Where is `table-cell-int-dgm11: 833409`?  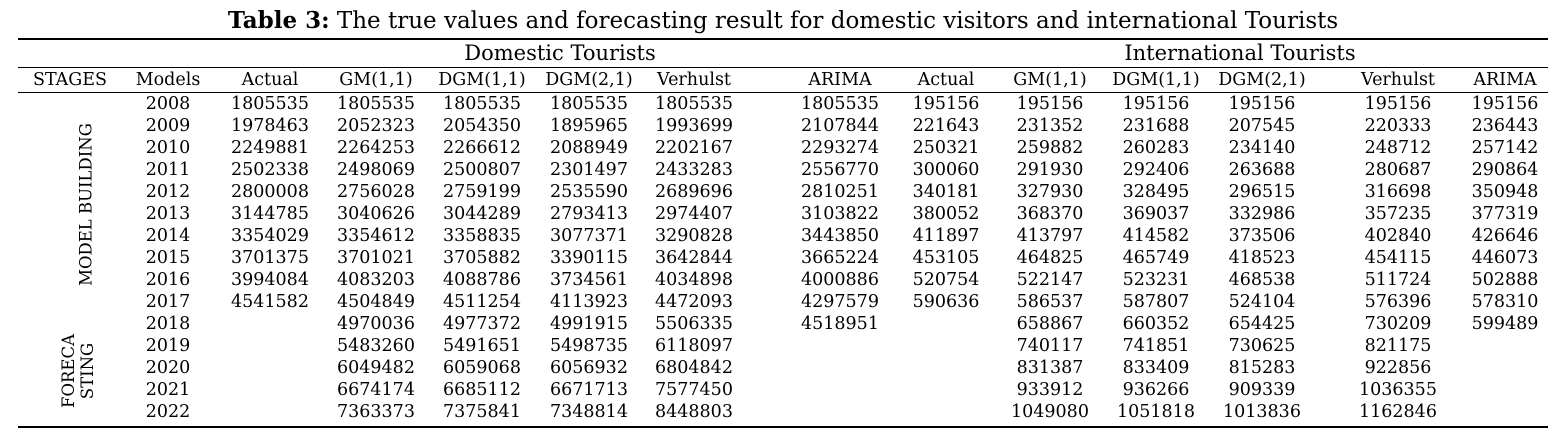 table-cell-int-dgm11: 833409 is located at coordinates (1156, 368).